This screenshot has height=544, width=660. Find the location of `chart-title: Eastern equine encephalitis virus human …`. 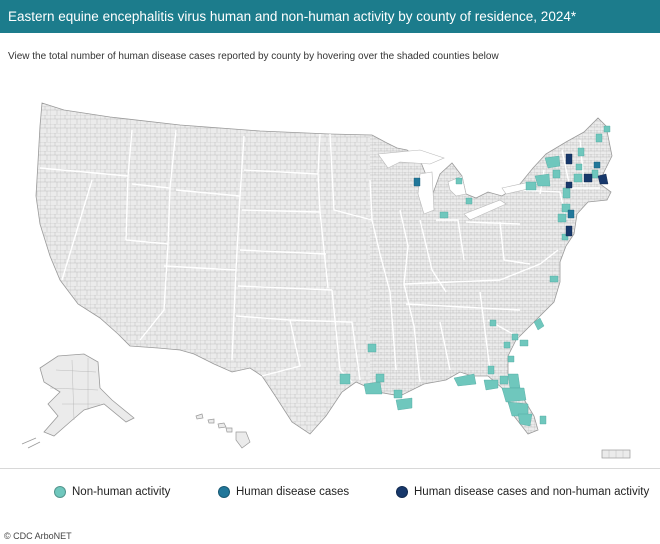

chart-title: Eastern equine encephalitis virus human … is located at coordinates (292, 16).